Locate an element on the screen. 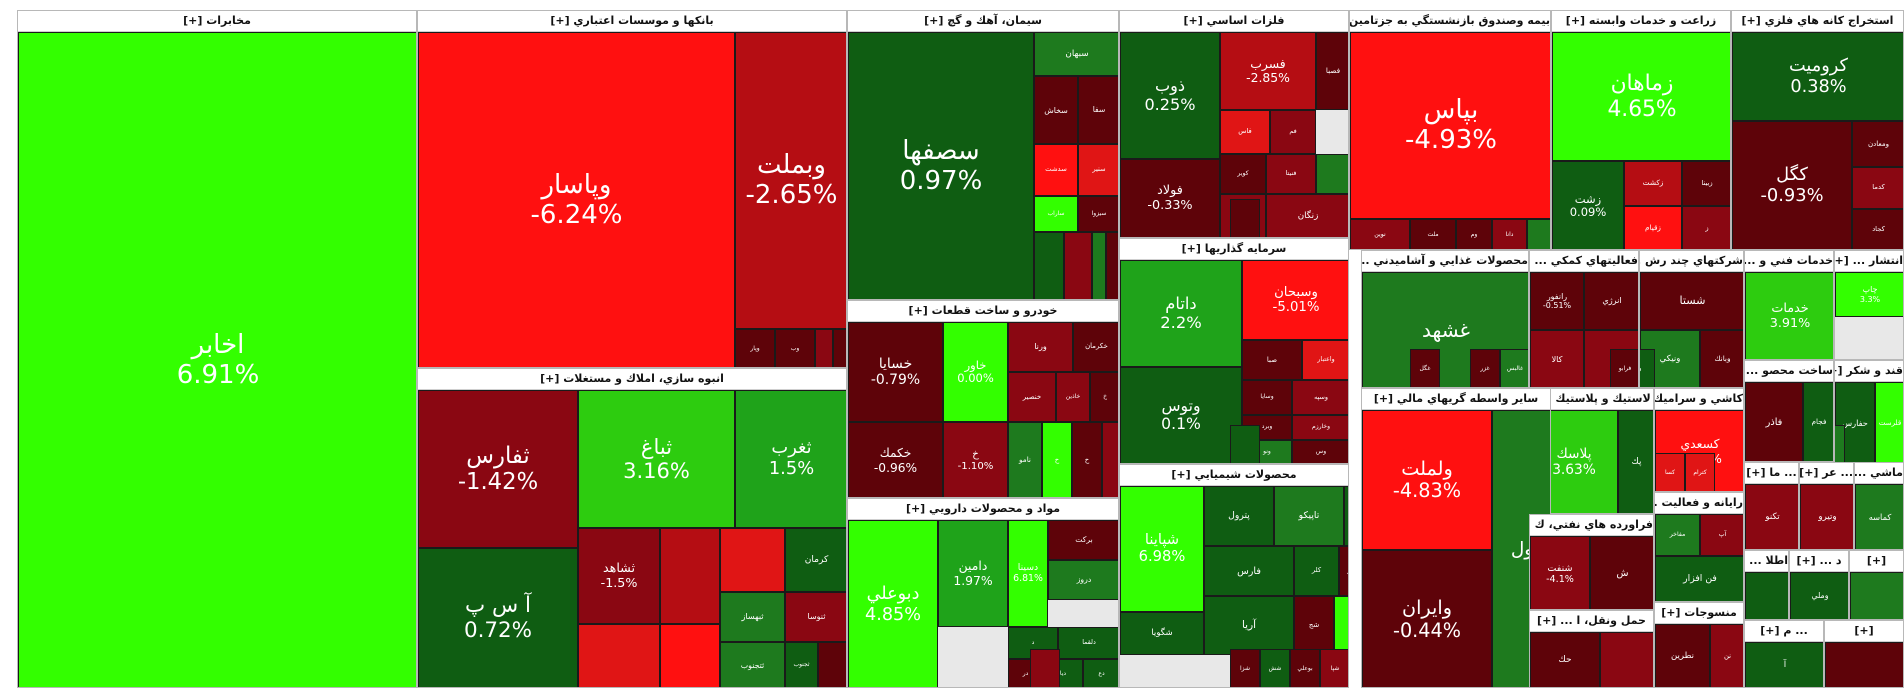  sector-header: زراعت و خدمات وابسته [+] is located at coordinates (1641, 21).